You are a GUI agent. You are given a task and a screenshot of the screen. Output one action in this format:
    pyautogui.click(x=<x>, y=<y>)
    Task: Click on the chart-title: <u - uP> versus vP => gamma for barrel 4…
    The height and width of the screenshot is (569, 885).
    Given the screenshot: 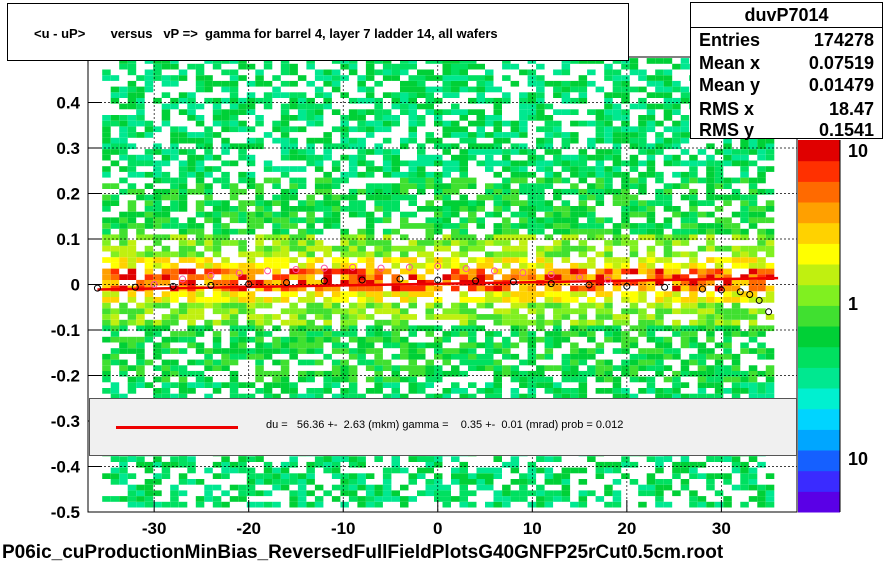 What is the action you would take?
    pyautogui.click(x=266, y=33)
    